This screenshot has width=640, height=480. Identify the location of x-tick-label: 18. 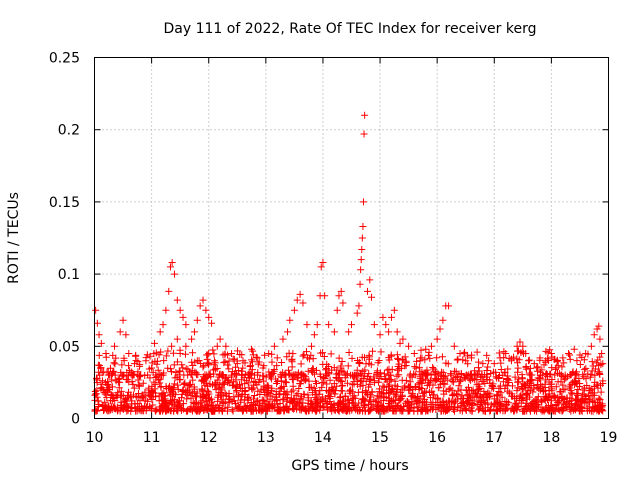
(551, 438).